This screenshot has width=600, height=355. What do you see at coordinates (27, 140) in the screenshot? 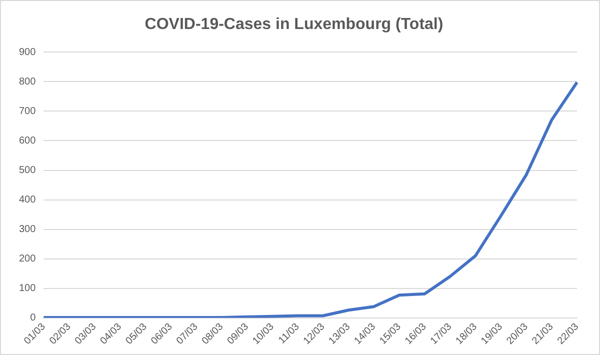
I see `y-tick-label: 600` at bounding box center [27, 140].